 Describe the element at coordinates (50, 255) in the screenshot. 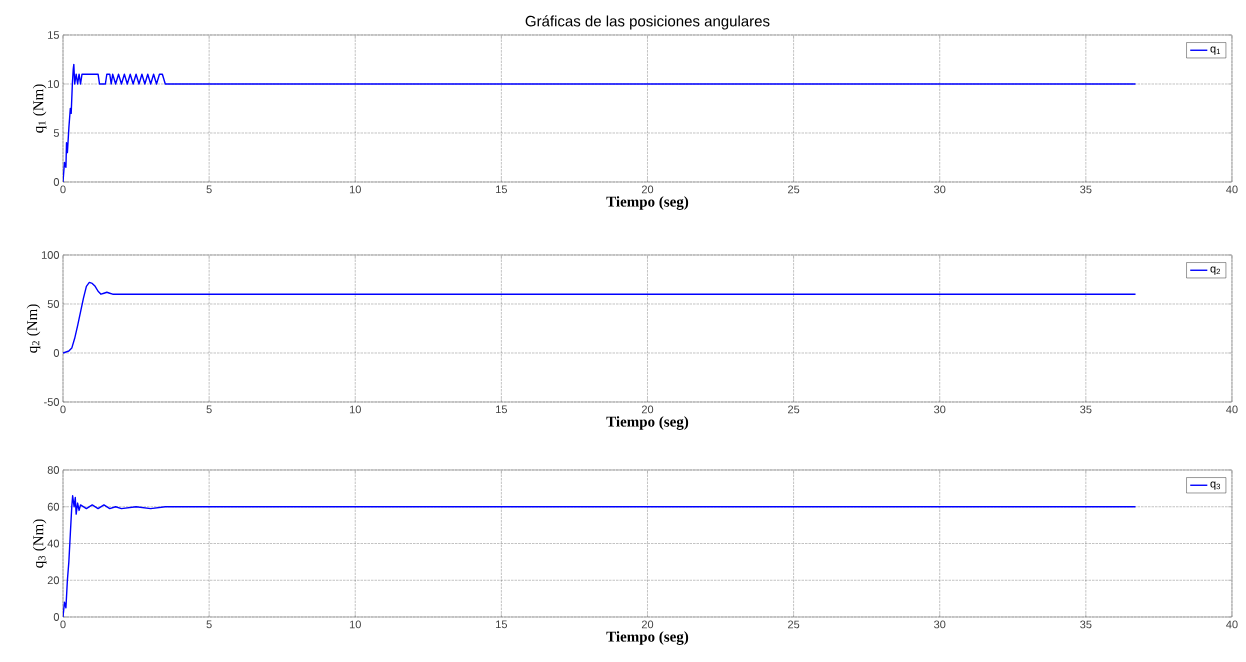

I see `y-tick-label: 100` at that location.